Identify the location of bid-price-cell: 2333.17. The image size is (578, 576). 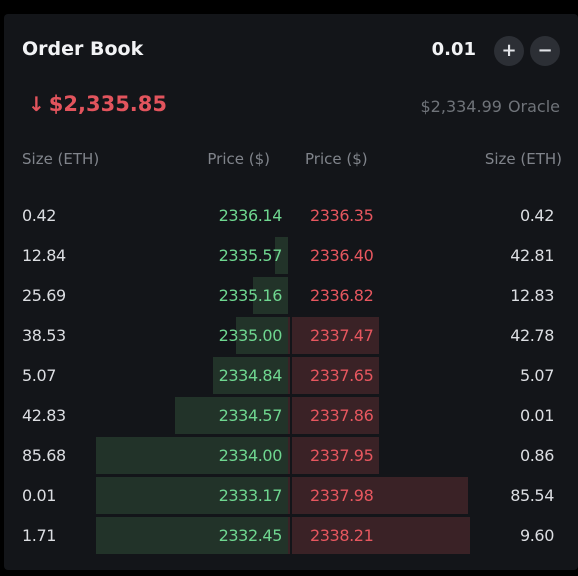
(250, 495).